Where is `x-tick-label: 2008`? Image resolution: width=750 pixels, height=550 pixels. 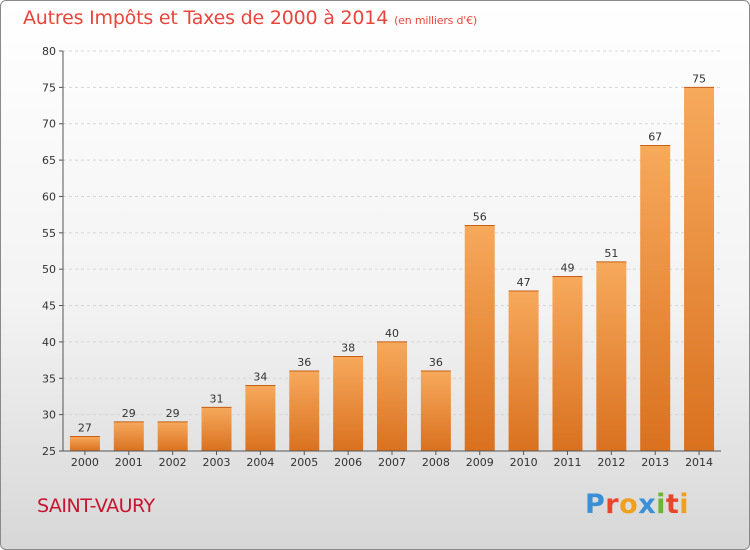
x-tick-label: 2008 is located at coordinates (436, 462).